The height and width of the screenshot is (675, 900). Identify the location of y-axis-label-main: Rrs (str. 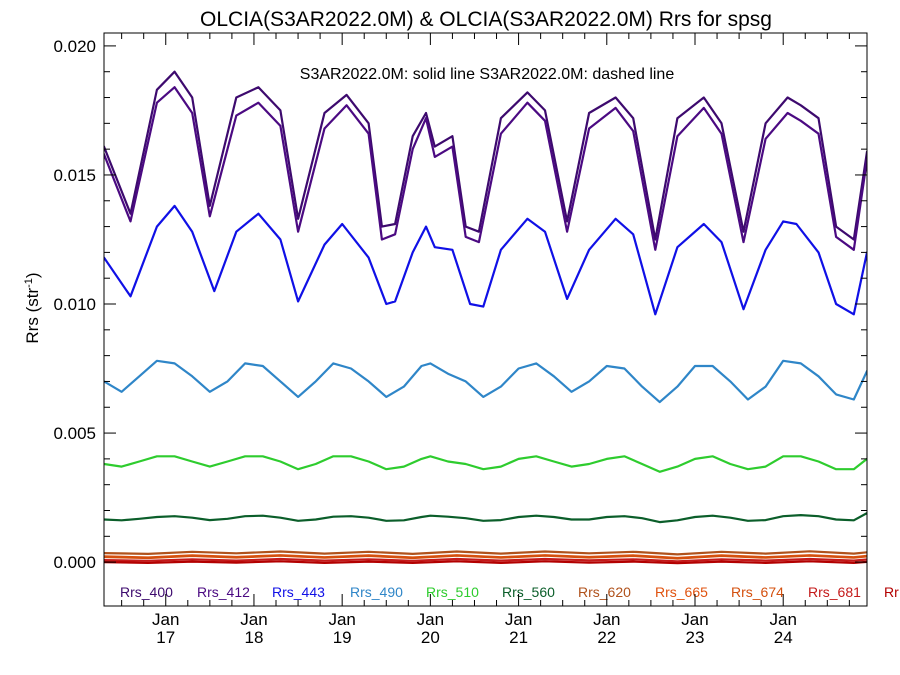
(32, 316).